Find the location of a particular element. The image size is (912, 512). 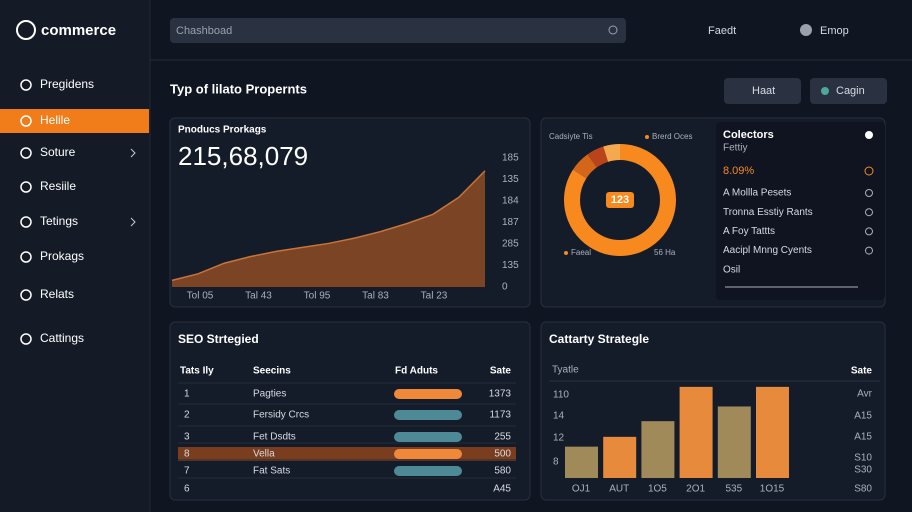

axis-label: Avr is located at coordinates (864, 394).